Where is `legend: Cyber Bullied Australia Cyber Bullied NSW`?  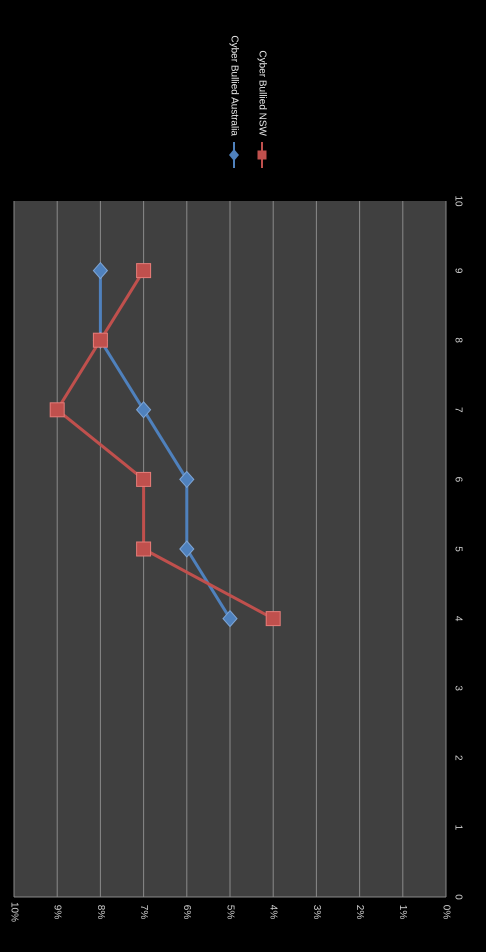 legend: Cyber Bullied Australia Cyber Bullied NSW is located at coordinates (247, 101).